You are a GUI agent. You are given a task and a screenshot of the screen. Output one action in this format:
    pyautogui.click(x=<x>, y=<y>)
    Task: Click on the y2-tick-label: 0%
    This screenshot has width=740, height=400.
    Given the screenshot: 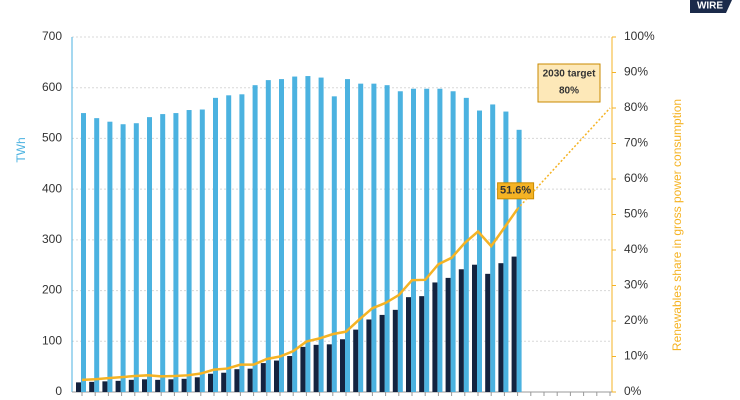 What is the action you would take?
    pyautogui.click(x=633, y=391)
    